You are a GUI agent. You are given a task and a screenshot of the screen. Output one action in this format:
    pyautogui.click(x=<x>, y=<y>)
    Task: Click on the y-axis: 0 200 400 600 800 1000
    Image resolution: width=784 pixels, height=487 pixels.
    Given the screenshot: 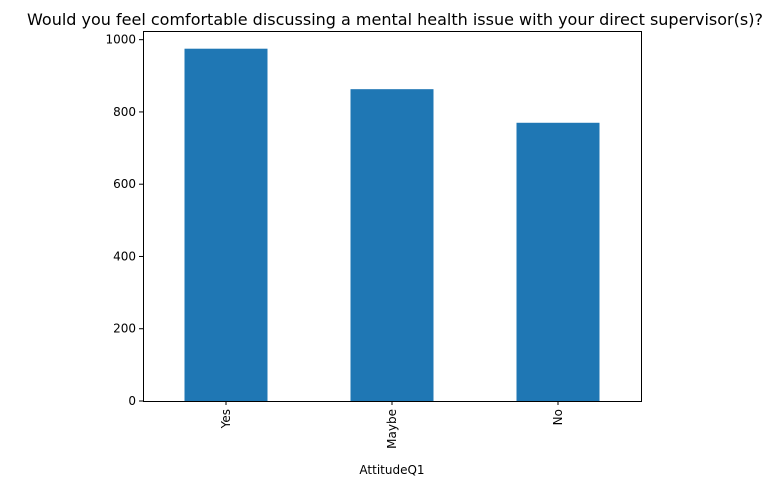 What is the action you would take?
    pyautogui.click(x=124, y=220)
    